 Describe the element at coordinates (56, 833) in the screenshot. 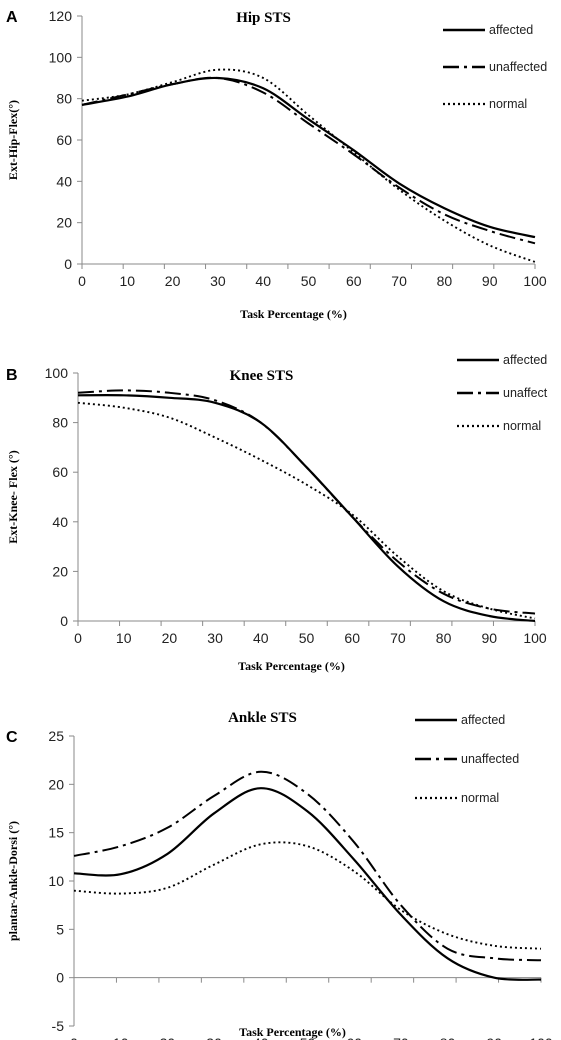

I see `panel-c-y-tick-label: 15` at that location.